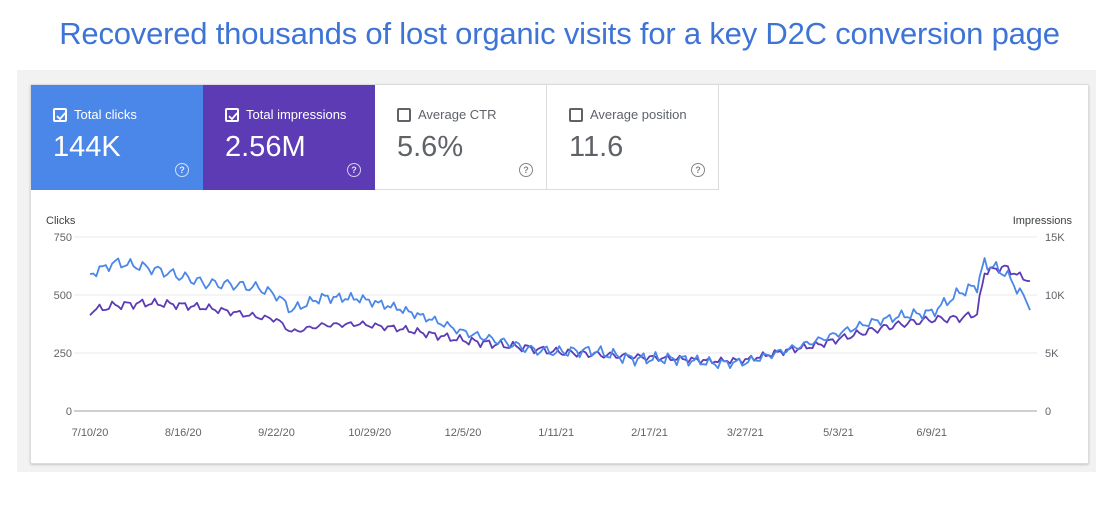  What do you see at coordinates (63, 296) in the screenshot?
I see `y-left-tick-label: 500` at bounding box center [63, 296].